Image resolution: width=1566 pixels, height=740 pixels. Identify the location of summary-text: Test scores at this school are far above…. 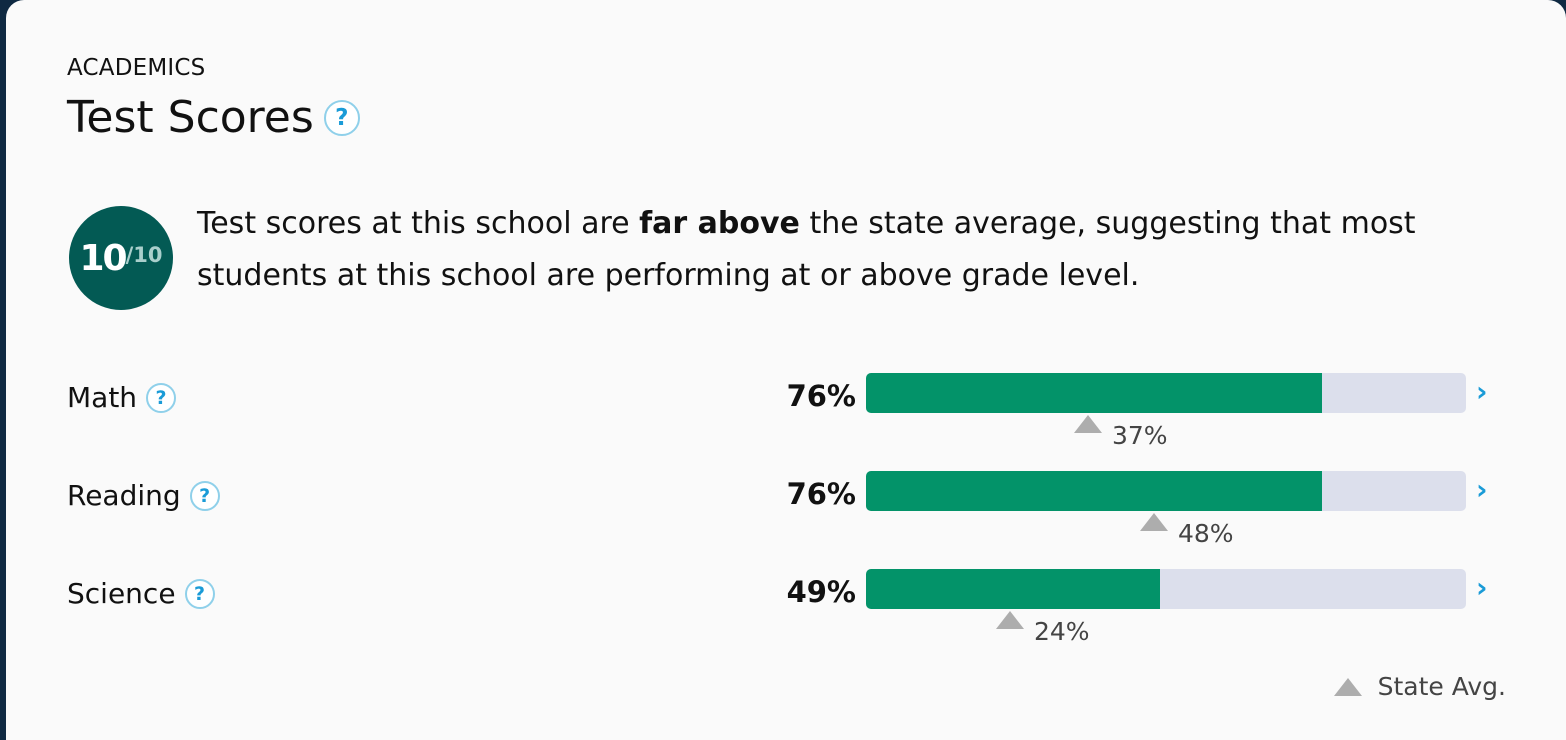
(857, 250).